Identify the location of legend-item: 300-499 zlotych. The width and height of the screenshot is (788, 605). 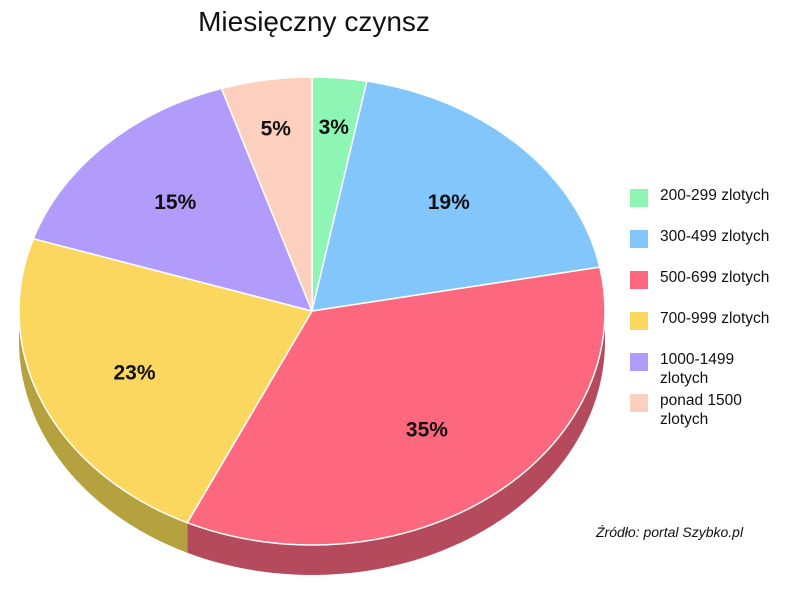
(705, 247).